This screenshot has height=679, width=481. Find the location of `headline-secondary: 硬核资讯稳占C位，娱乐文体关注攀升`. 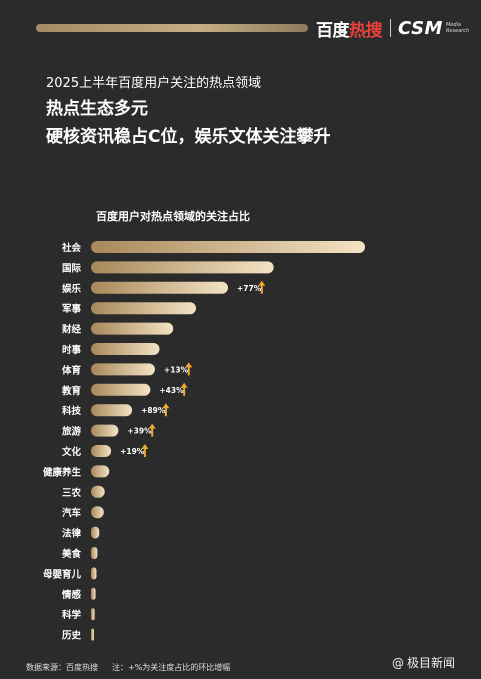

headline-secondary: 硬核资讯稳占C位，娱乐文体关注攀升 is located at coordinates (188, 137).